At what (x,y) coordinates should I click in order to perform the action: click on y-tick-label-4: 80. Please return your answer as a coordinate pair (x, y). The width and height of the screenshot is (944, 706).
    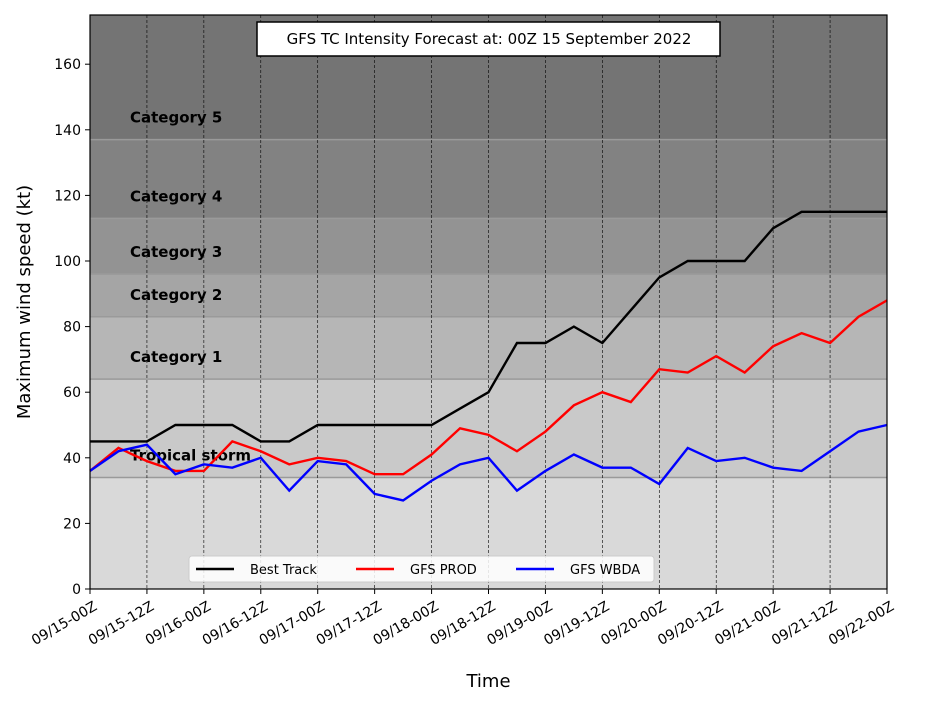
    Looking at the image, I should click on (72, 328).